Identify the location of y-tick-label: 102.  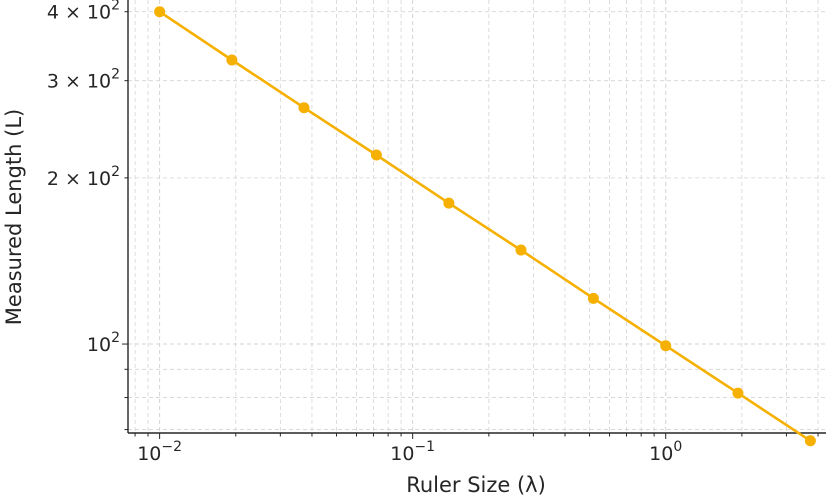
(103, 343).